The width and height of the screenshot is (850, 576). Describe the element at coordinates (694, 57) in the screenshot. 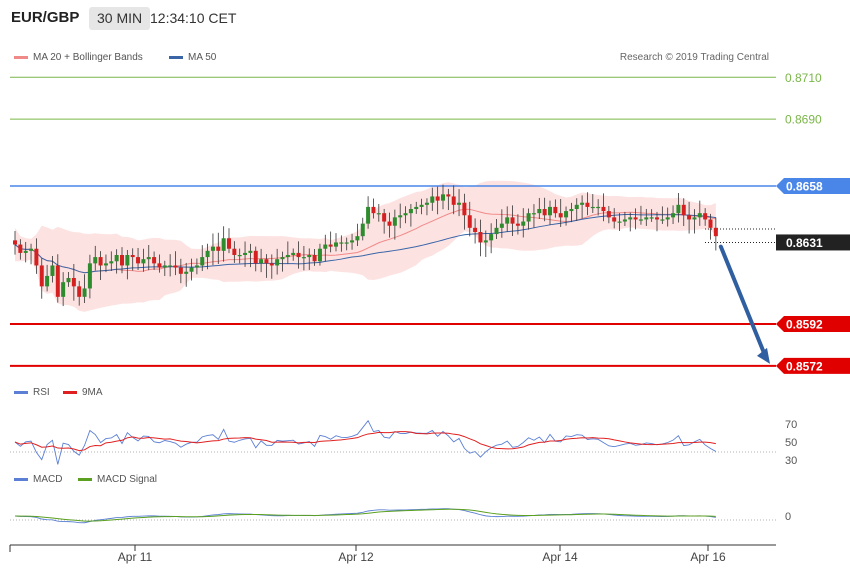

I see `research-credit: Research © 2019 Trading Central` at that location.